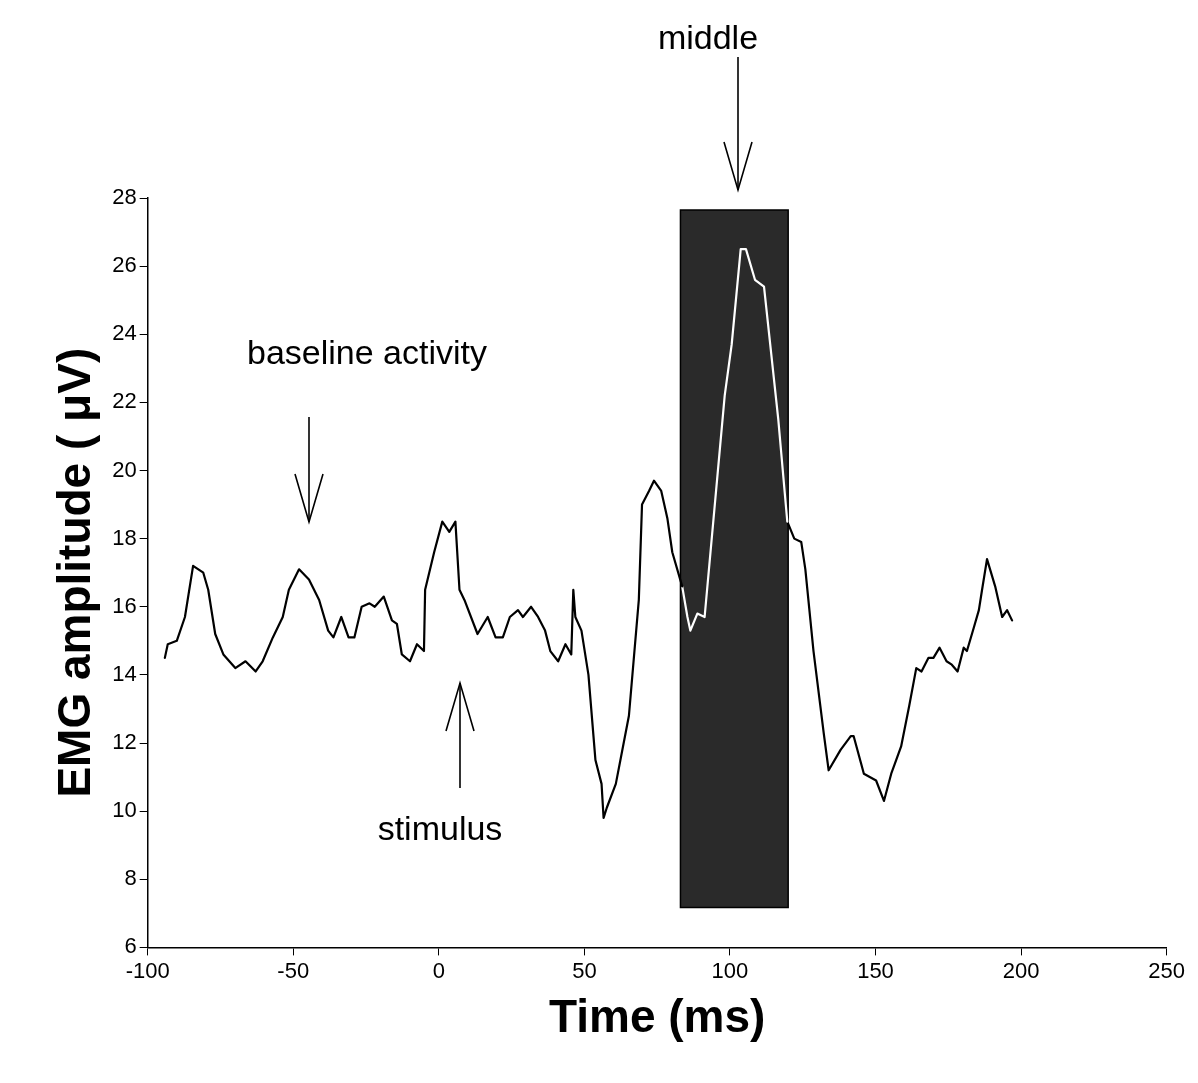  Describe the element at coordinates (130, 946) in the screenshot. I see `y-tick-label: 6` at that location.